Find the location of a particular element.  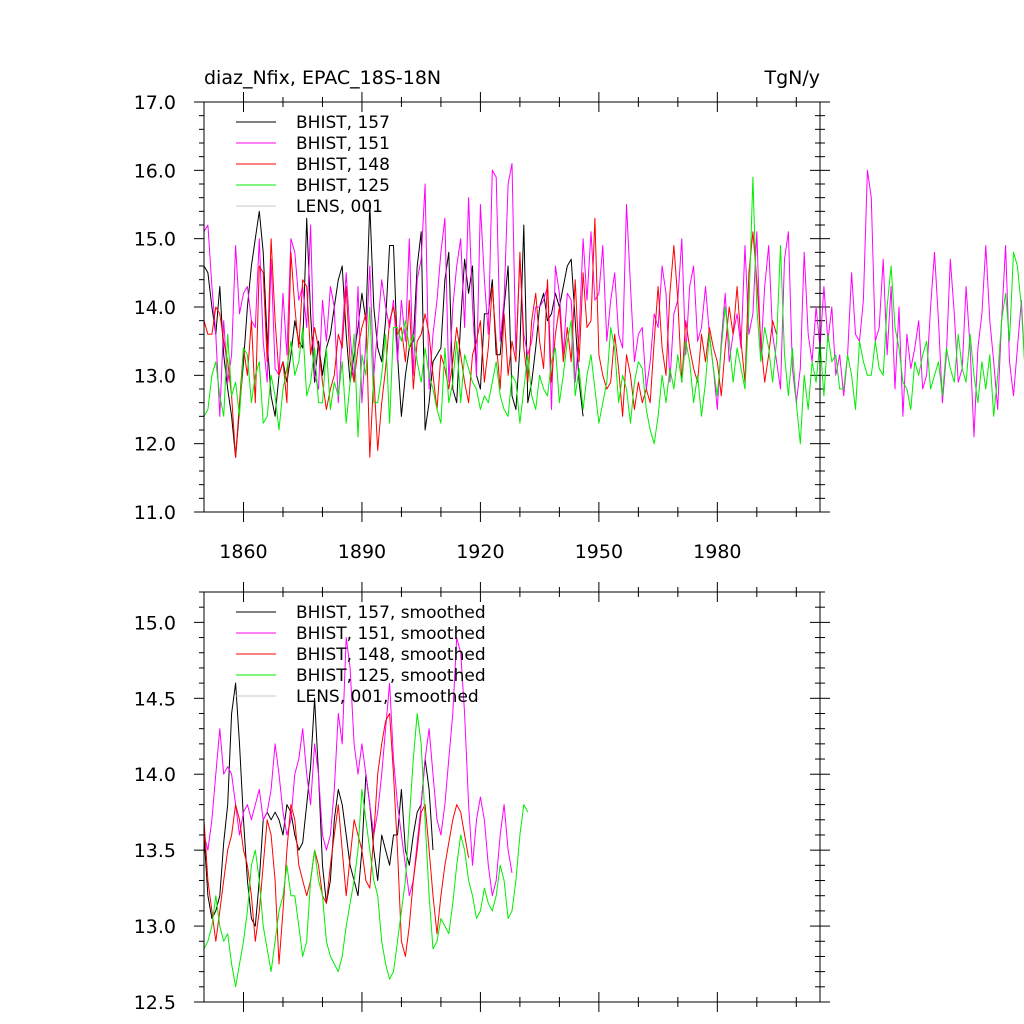

y-tick-label: 11.0 is located at coordinates (155, 513).